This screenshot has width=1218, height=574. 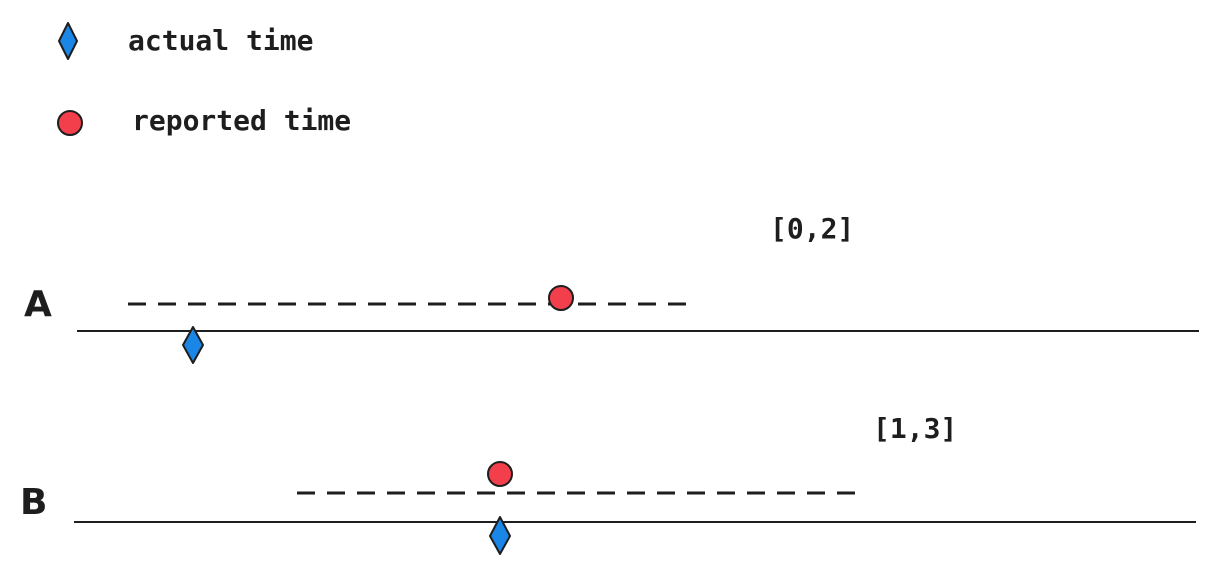 I want to click on legend: actual time reported time, so click(x=204, y=79).